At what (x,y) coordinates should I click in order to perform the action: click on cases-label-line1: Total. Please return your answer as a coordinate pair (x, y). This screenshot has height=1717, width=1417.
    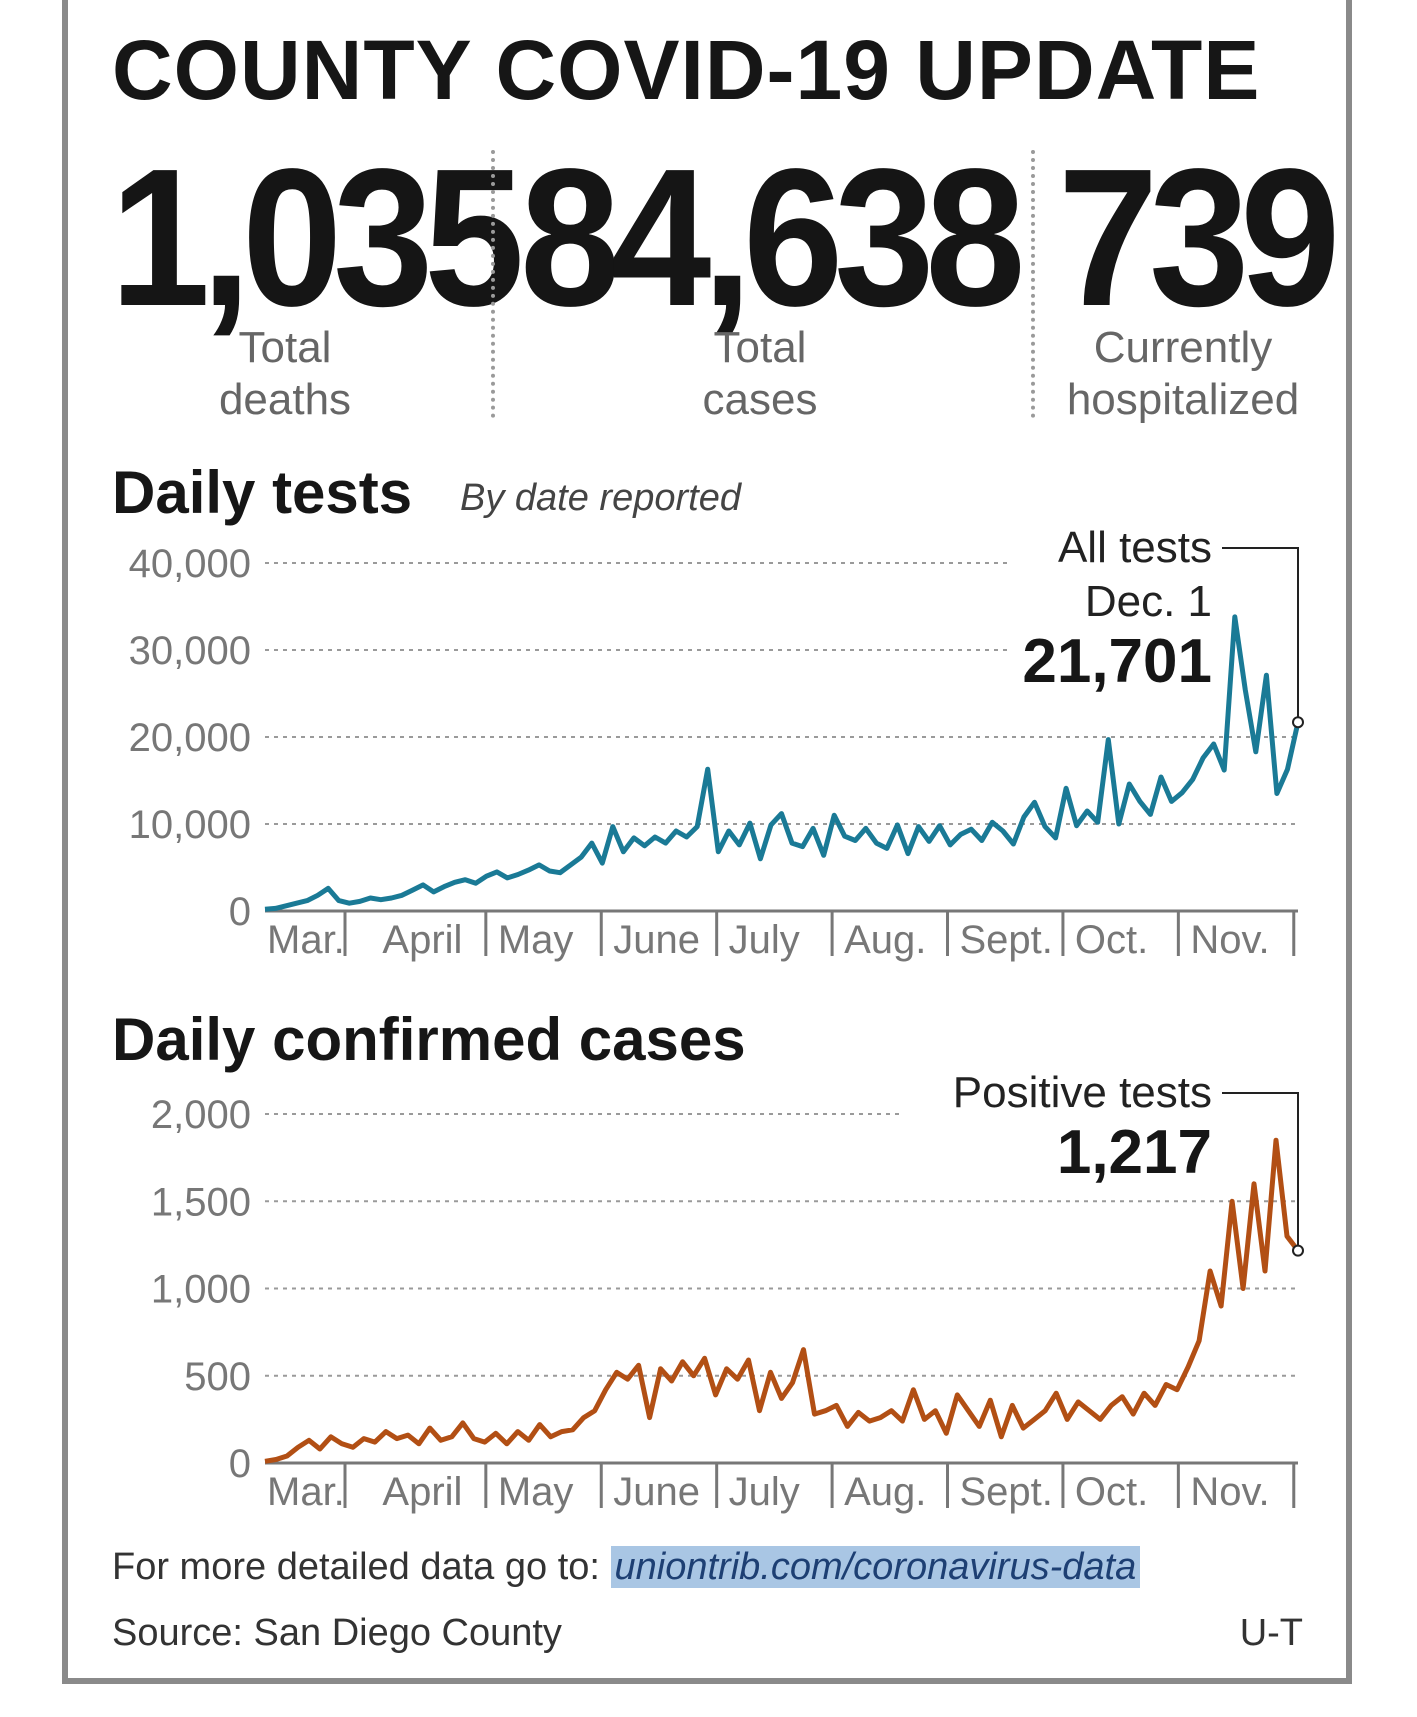
    Looking at the image, I should click on (760, 347).